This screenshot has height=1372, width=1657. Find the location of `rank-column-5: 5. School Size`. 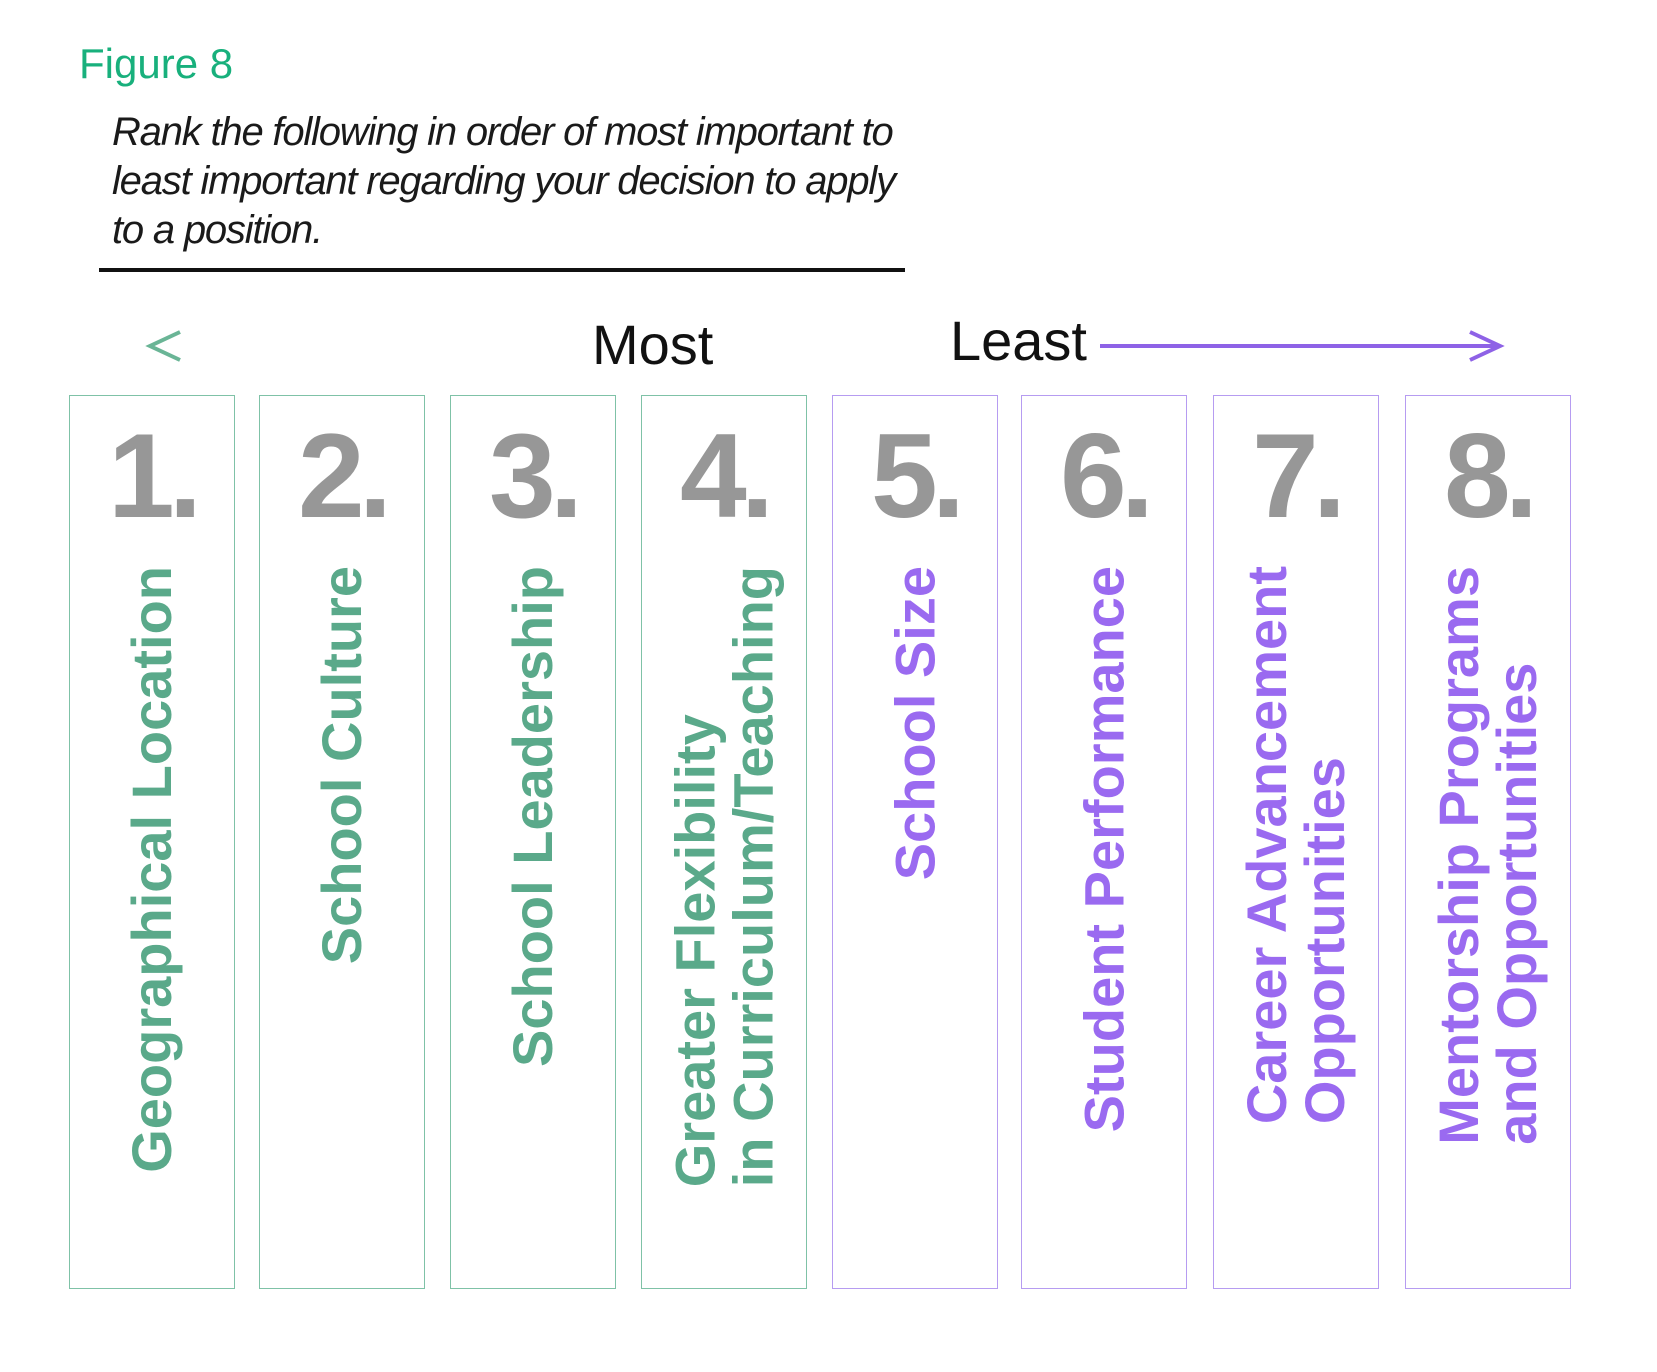

rank-column-5: 5. School Size is located at coordinates (915, 842).